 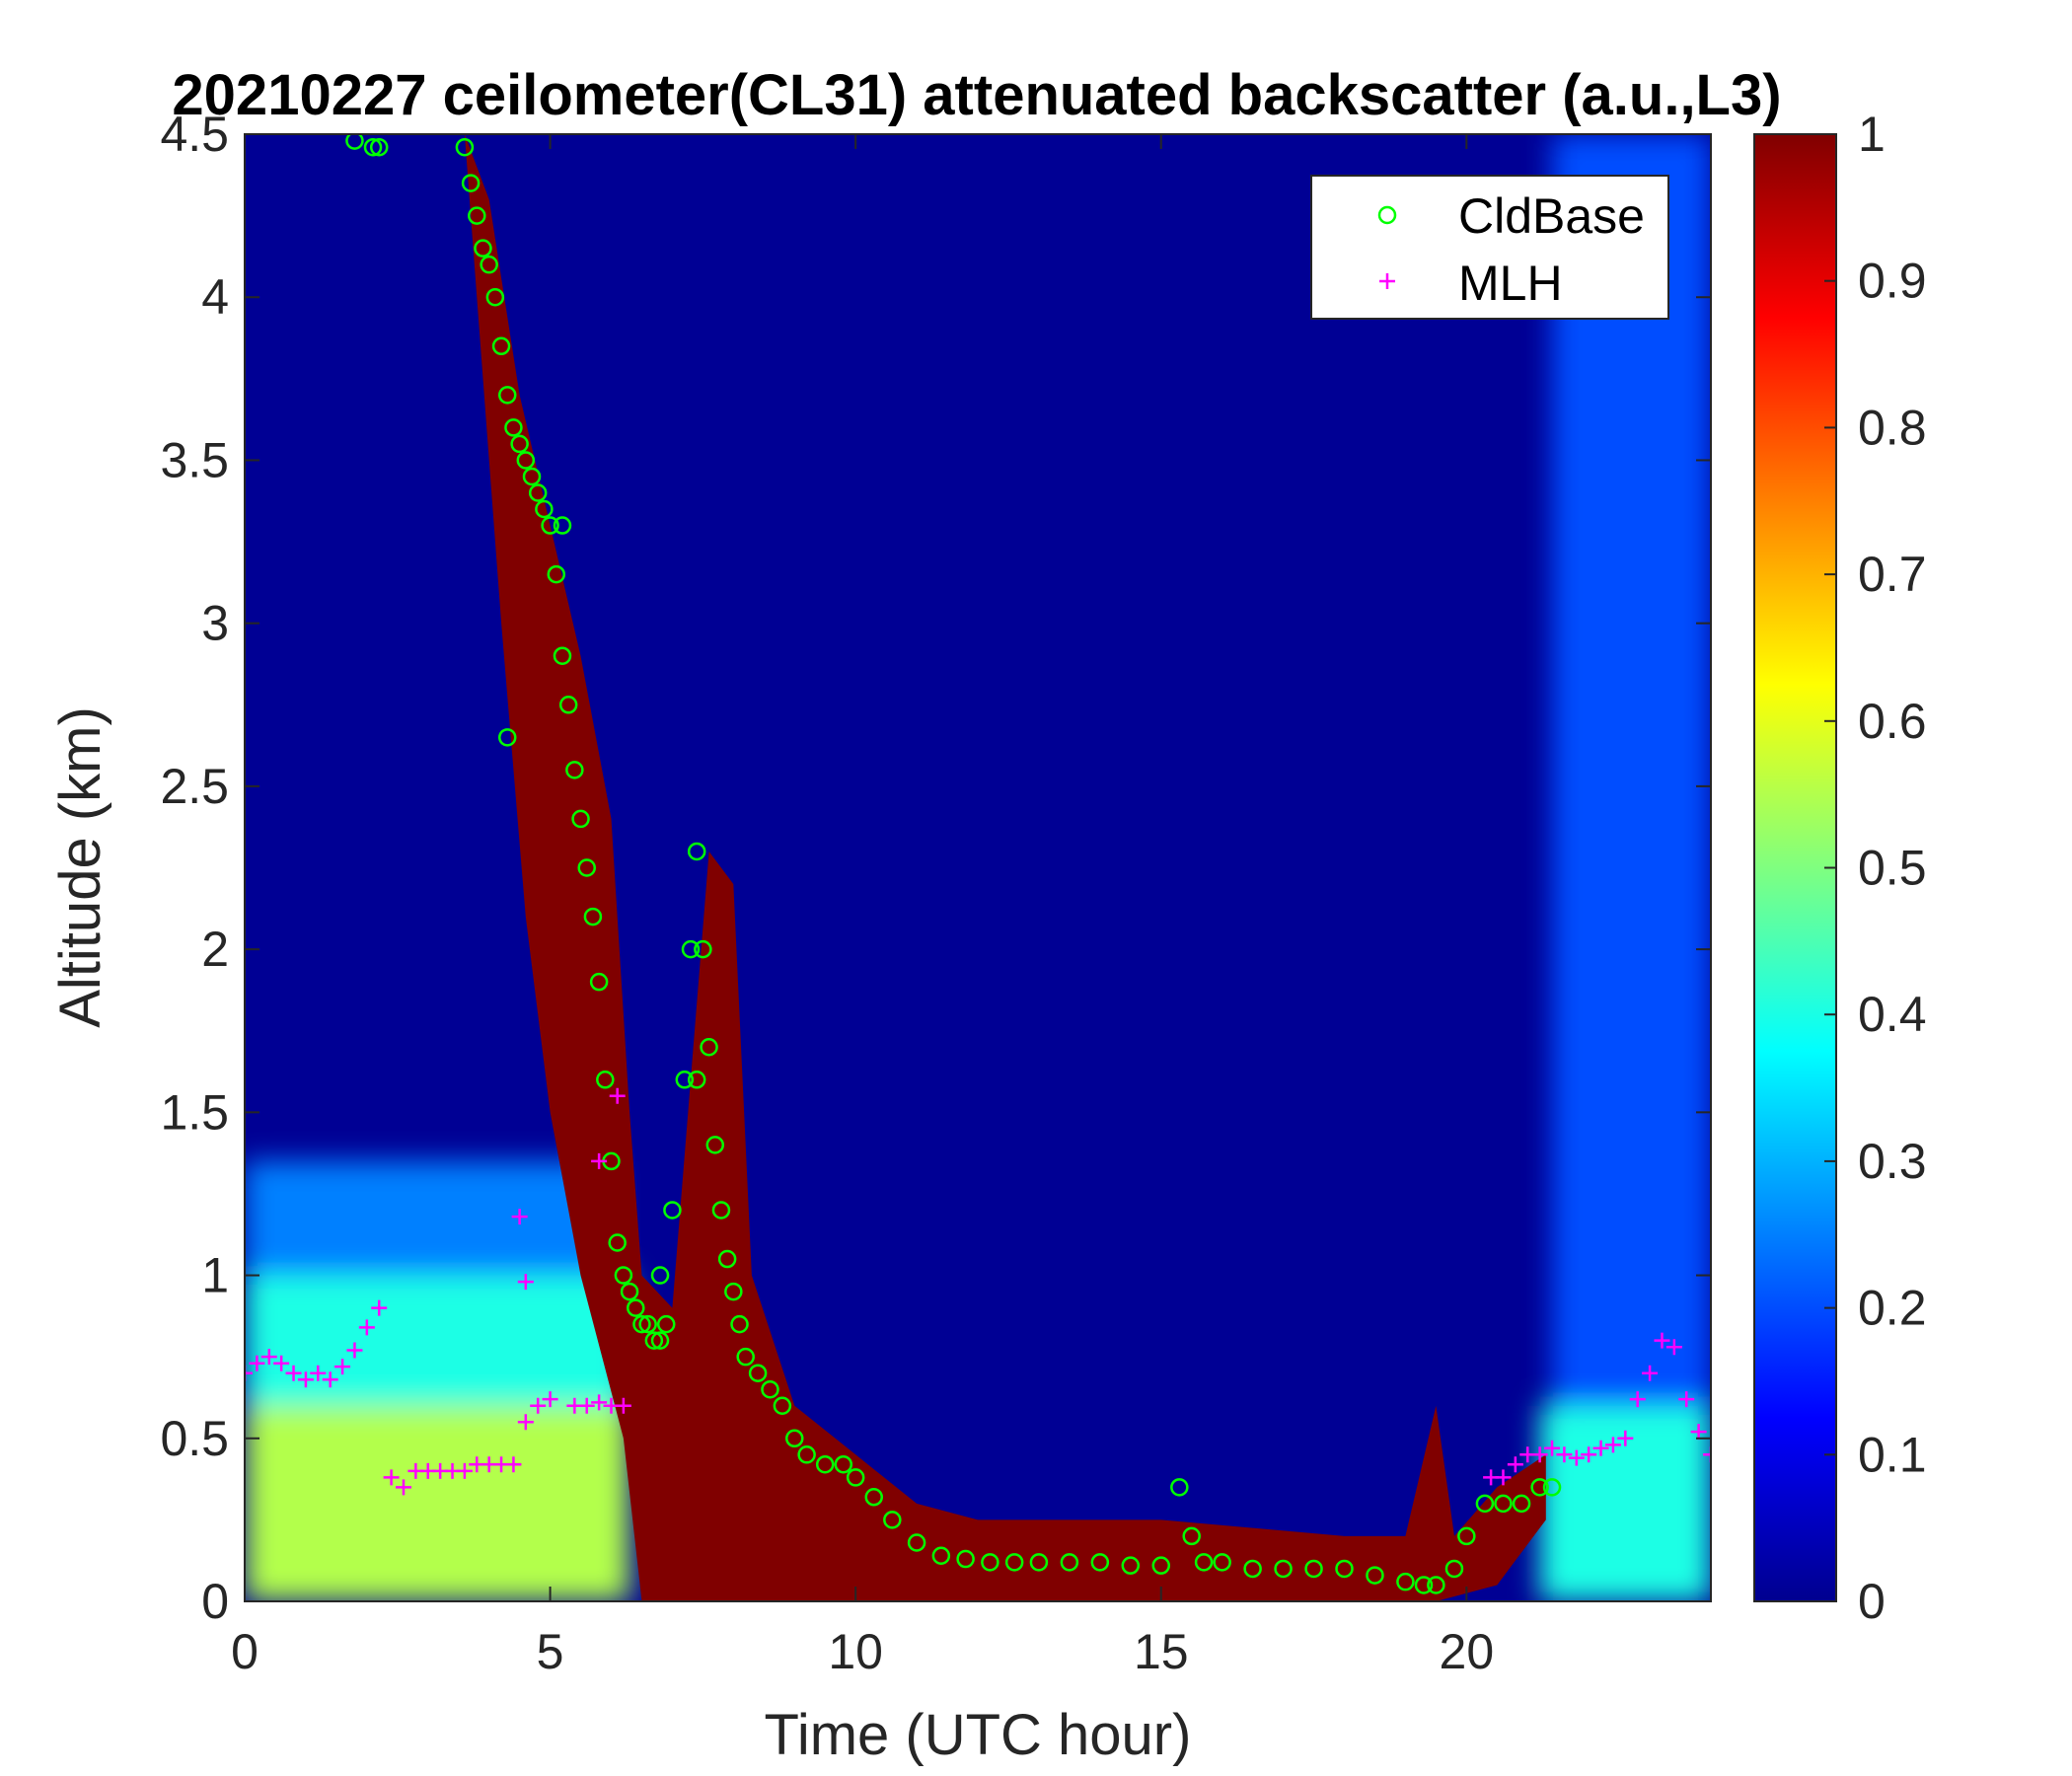 I want to click on x-tick-label: 15, so click(x=1162, y=1652).